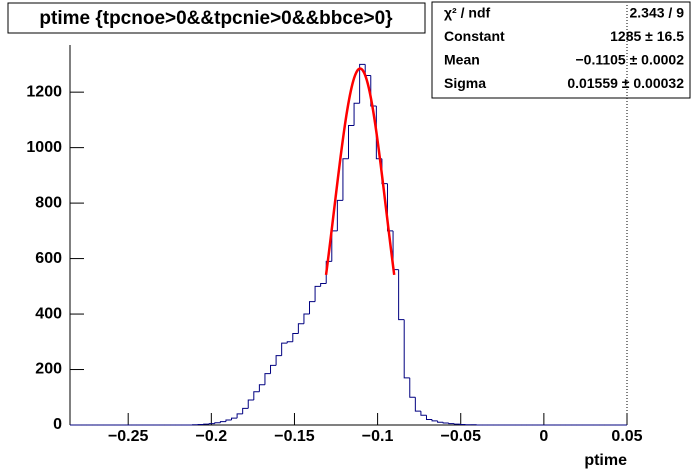 The image size is (696, 472). Describe the element at coordinates (647, 36) in the screenshot. I see `stat-value: 1285 ± 16.5` at that location.